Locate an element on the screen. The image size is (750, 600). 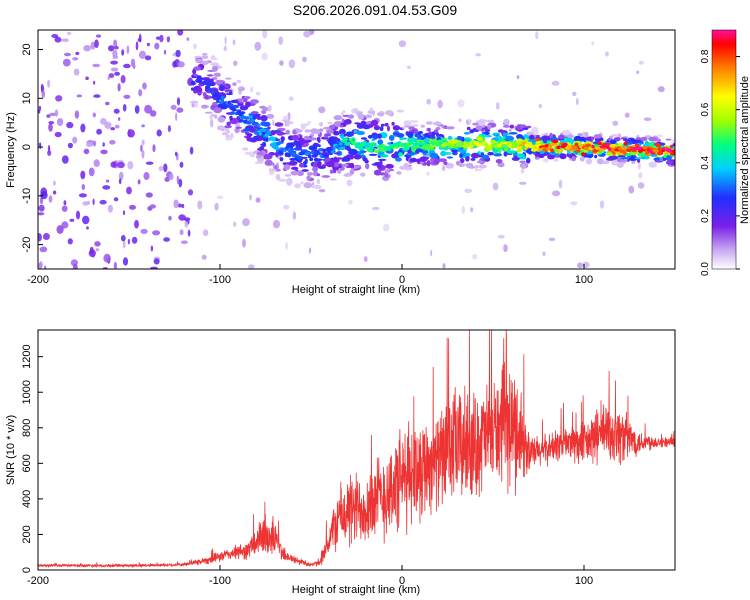
spectrogram-y-tick-label: -20 is located at coordinates (27, 245).